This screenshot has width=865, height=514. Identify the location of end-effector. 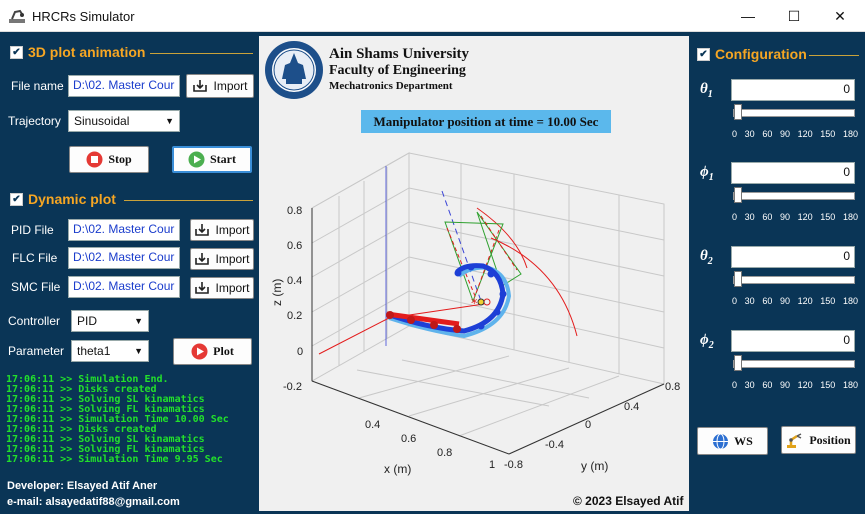
(481, 302).